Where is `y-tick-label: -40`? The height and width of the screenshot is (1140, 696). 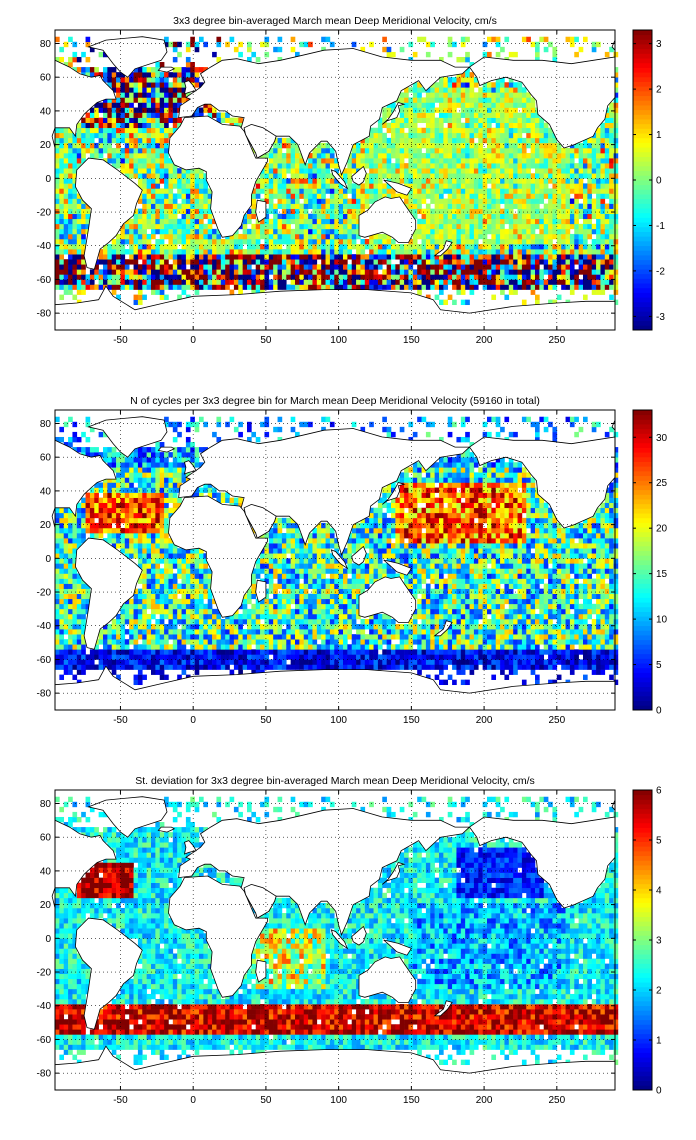
y-tick-label: -40 is located at coordinates (44, 246).